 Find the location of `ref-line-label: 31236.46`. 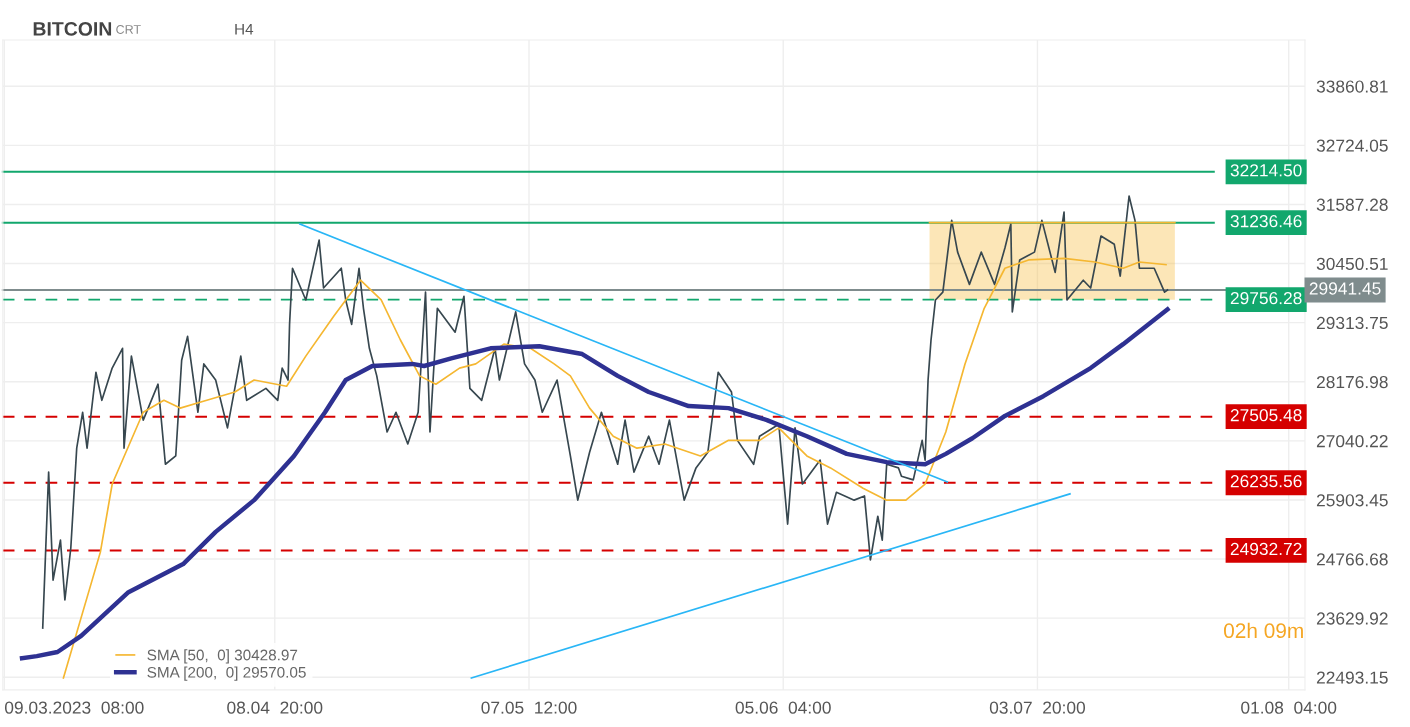

ref-line-label: 31236.46 is located at coordinates (1266, 221).